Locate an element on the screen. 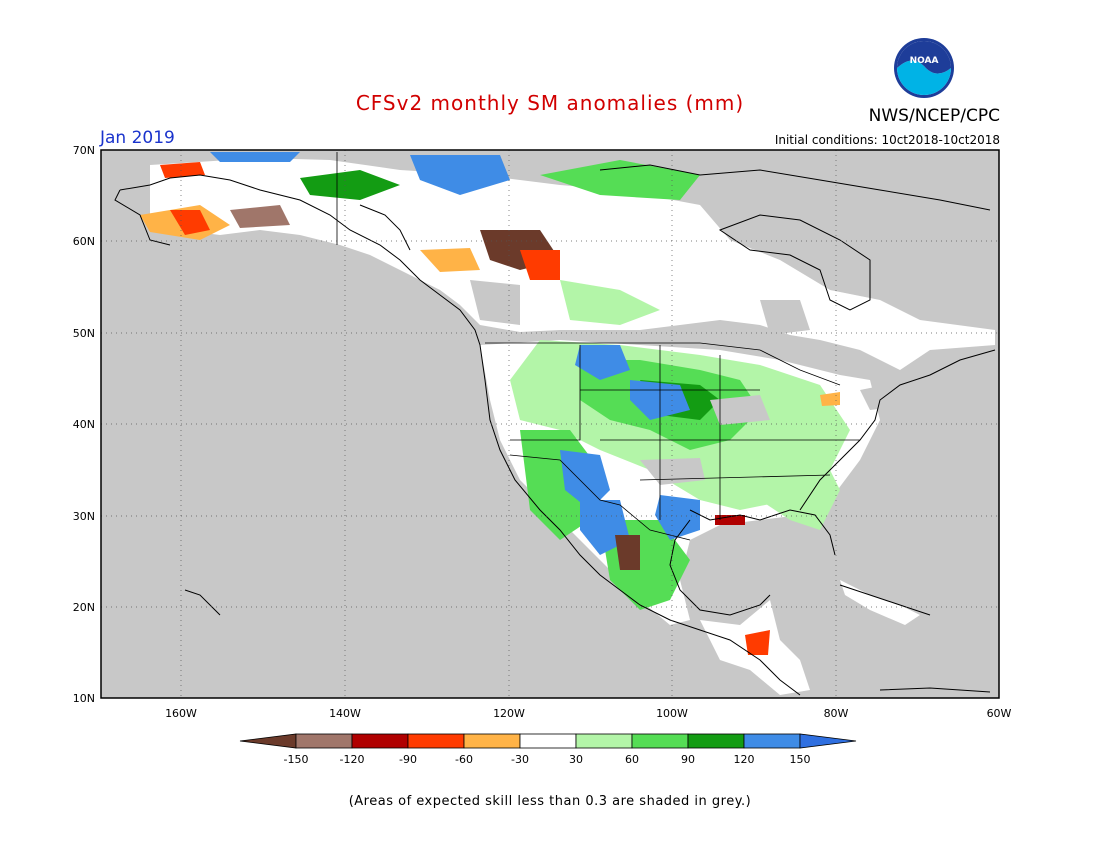  colorbar-tick-label: 150 is located at coordinates (800, 759).